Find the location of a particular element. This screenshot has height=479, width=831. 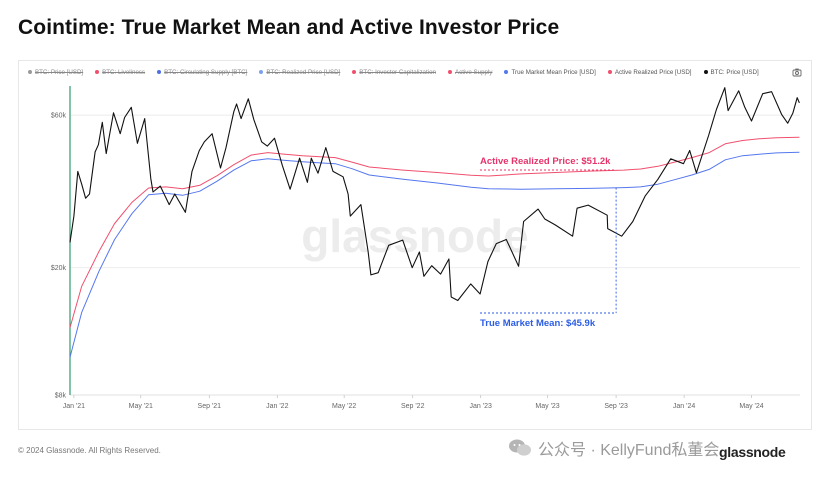

legend-label: Active Realized Price [USD] is located at coordinates (653, 72).